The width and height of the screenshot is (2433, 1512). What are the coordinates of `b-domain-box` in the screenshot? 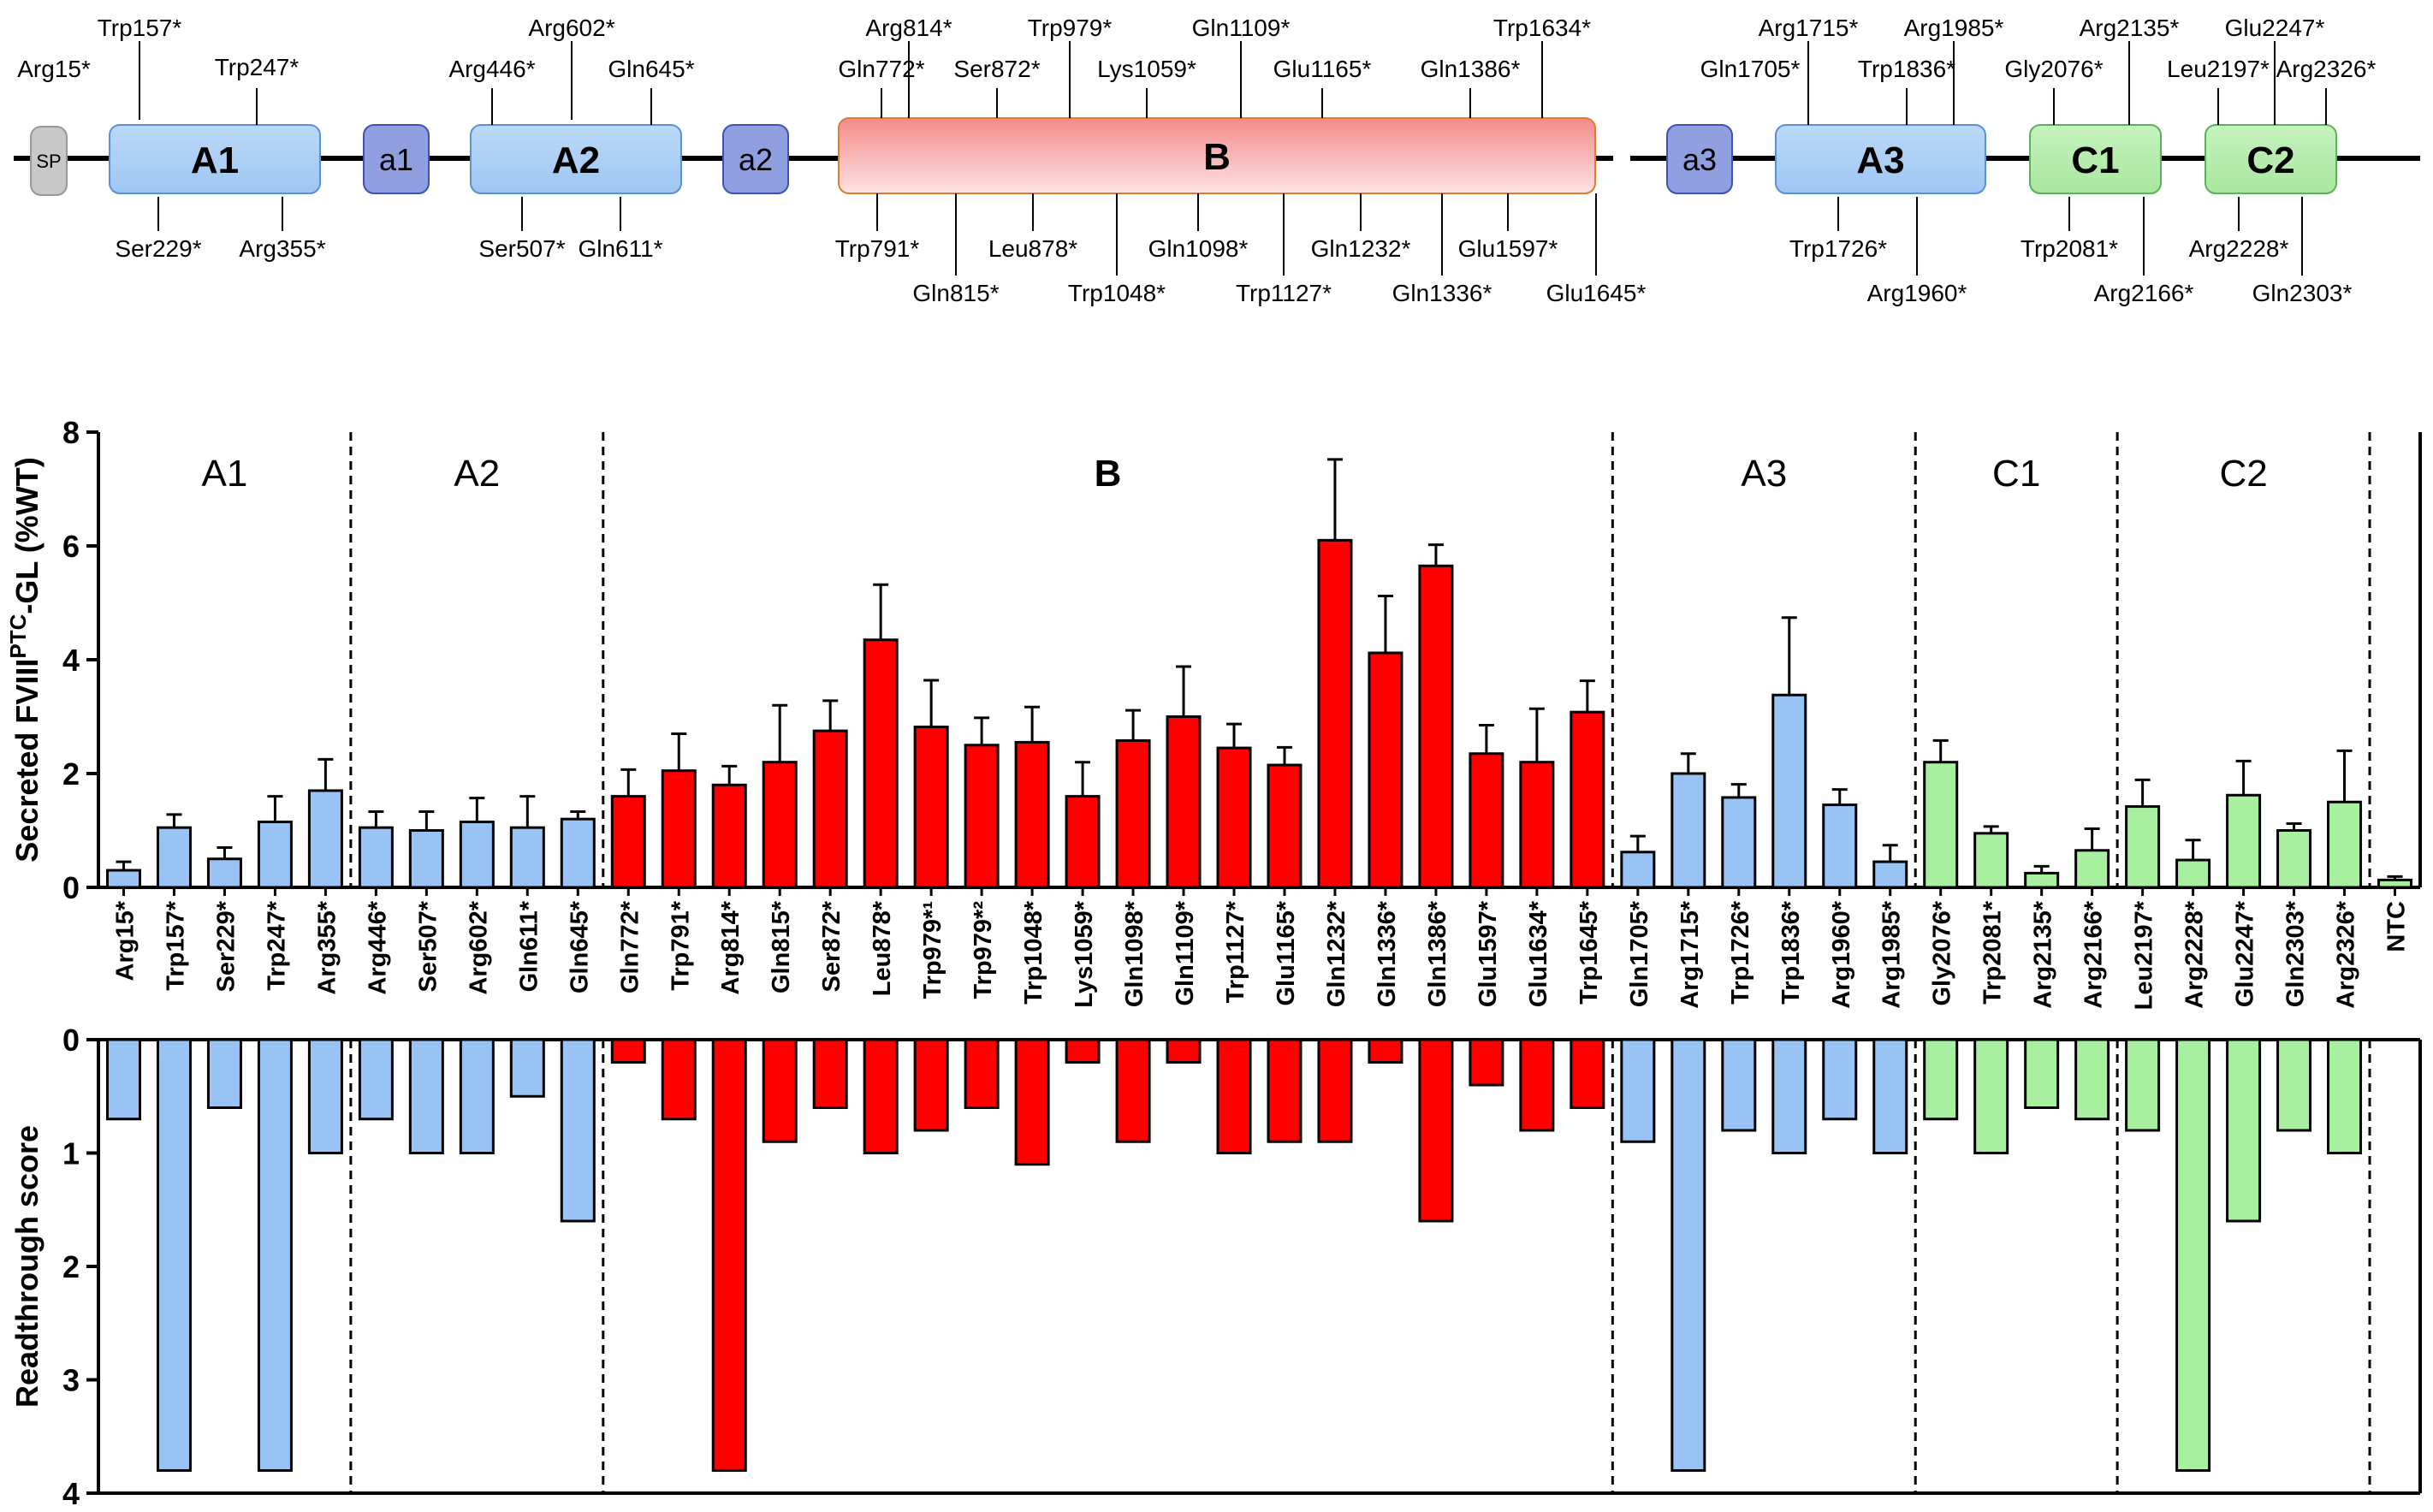 It's located at (1217, 155).